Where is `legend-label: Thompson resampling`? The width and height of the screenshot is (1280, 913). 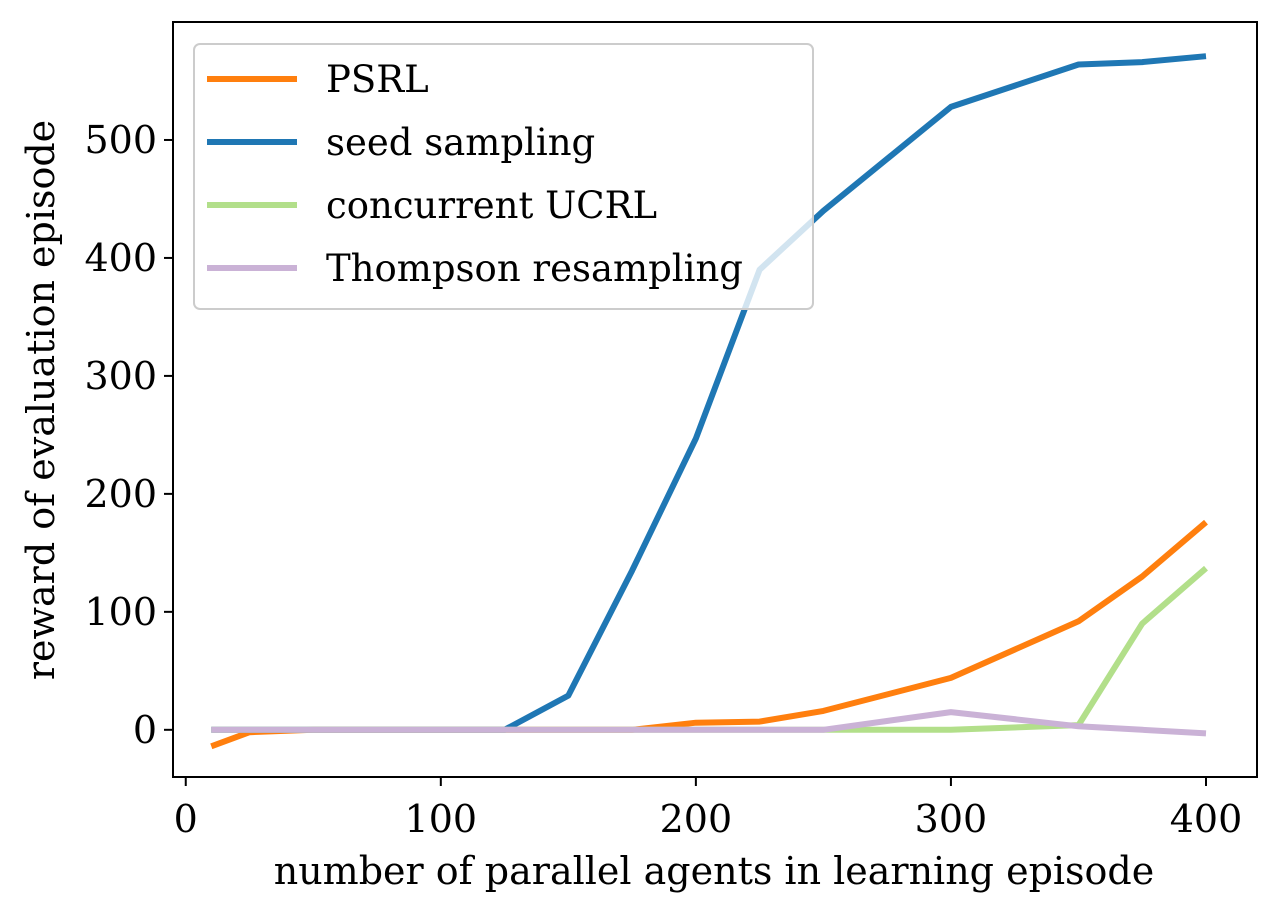 legend-label: Thompson resampling is located at coordinates (534, 268).